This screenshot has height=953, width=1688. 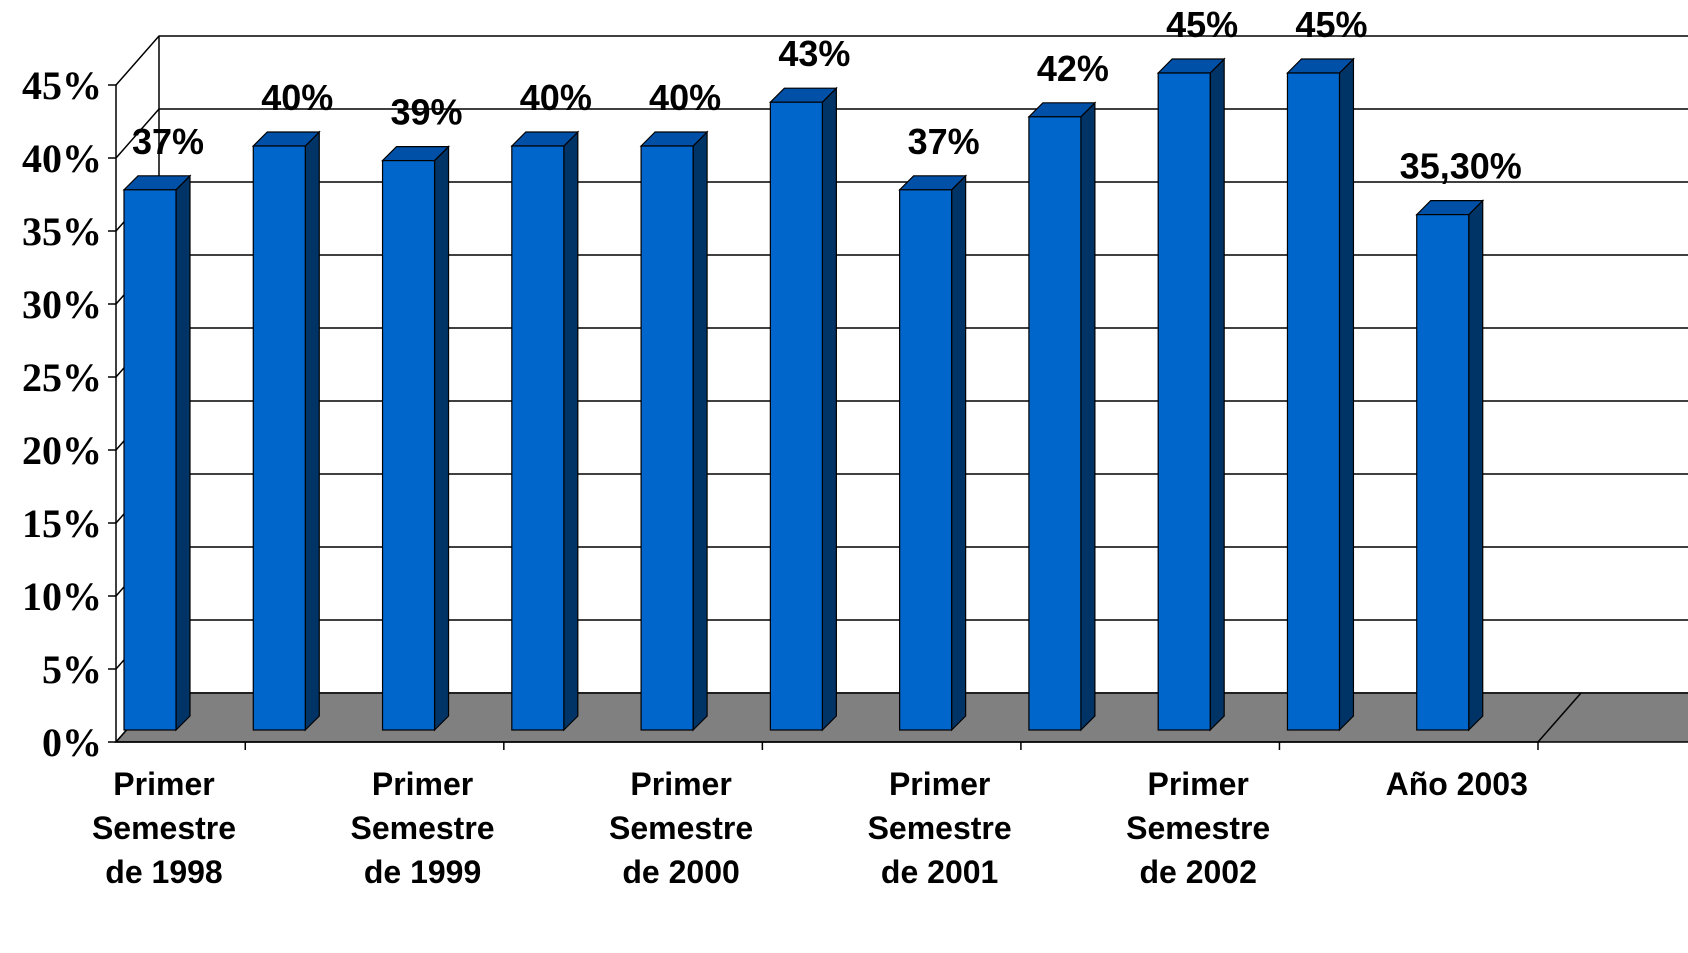 What do you see at coordinates (814, 53) in the screenshot?
I see `data-label: 43%` at bounding box center [814, 53].